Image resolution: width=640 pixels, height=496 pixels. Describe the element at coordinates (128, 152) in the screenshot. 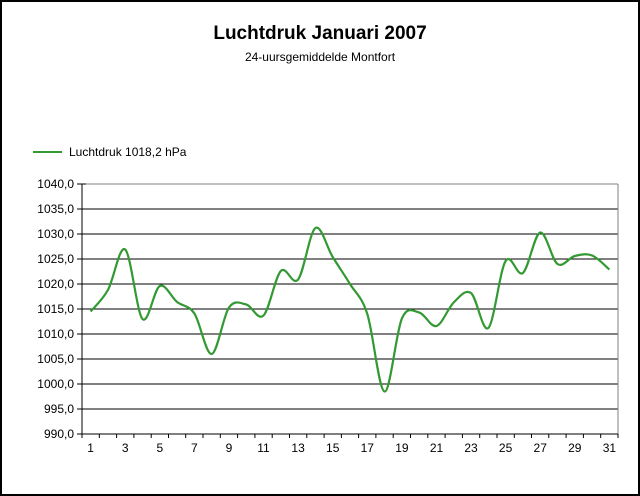

I see `legend-label: Luchtdruk 1018,2 hPa` at that location.